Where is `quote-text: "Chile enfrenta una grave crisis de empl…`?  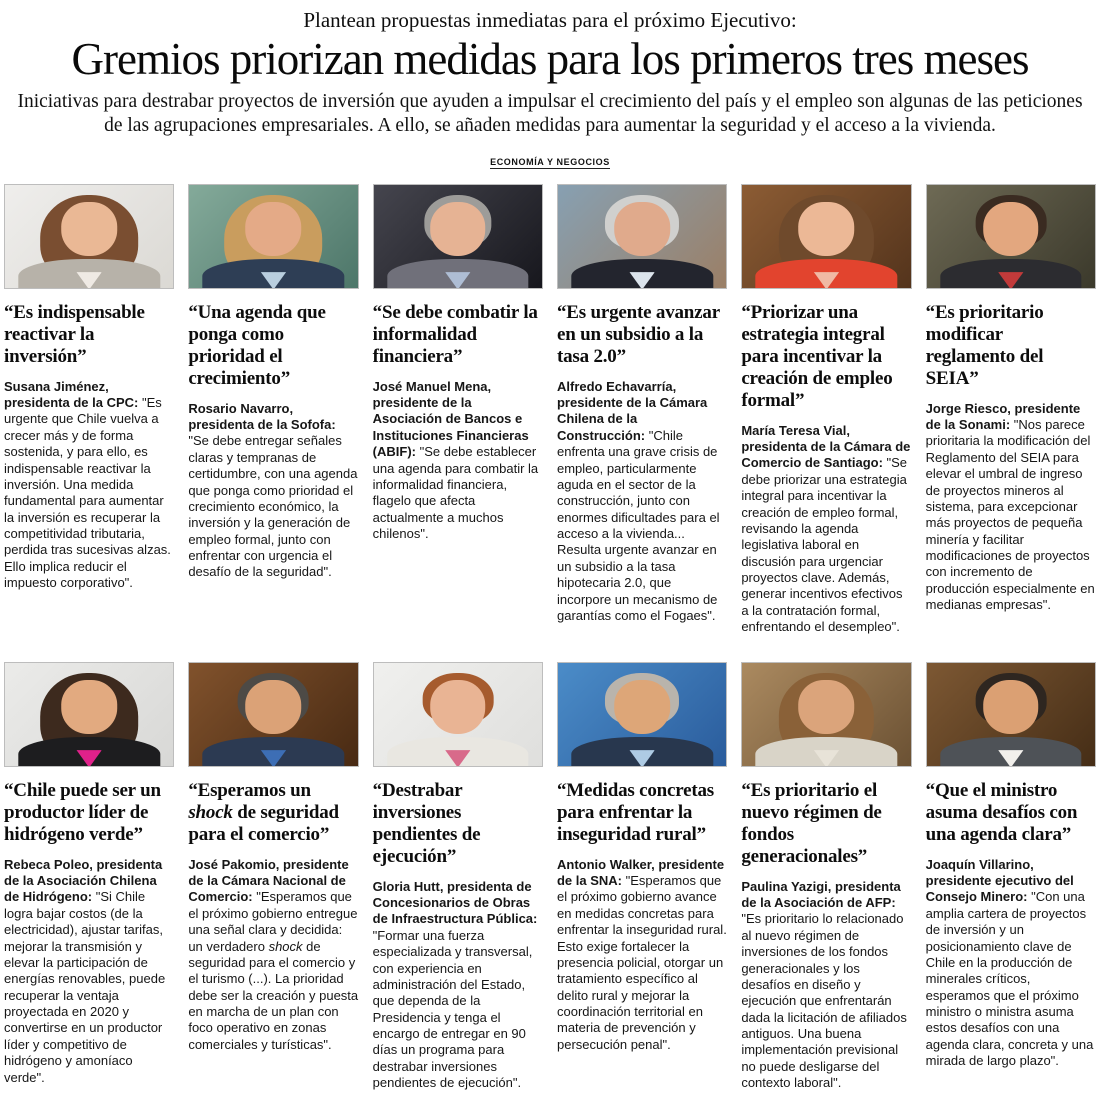 quote-text: "Chile enfrenta una grave crisis de empl… is located at coordinates (638, 525).